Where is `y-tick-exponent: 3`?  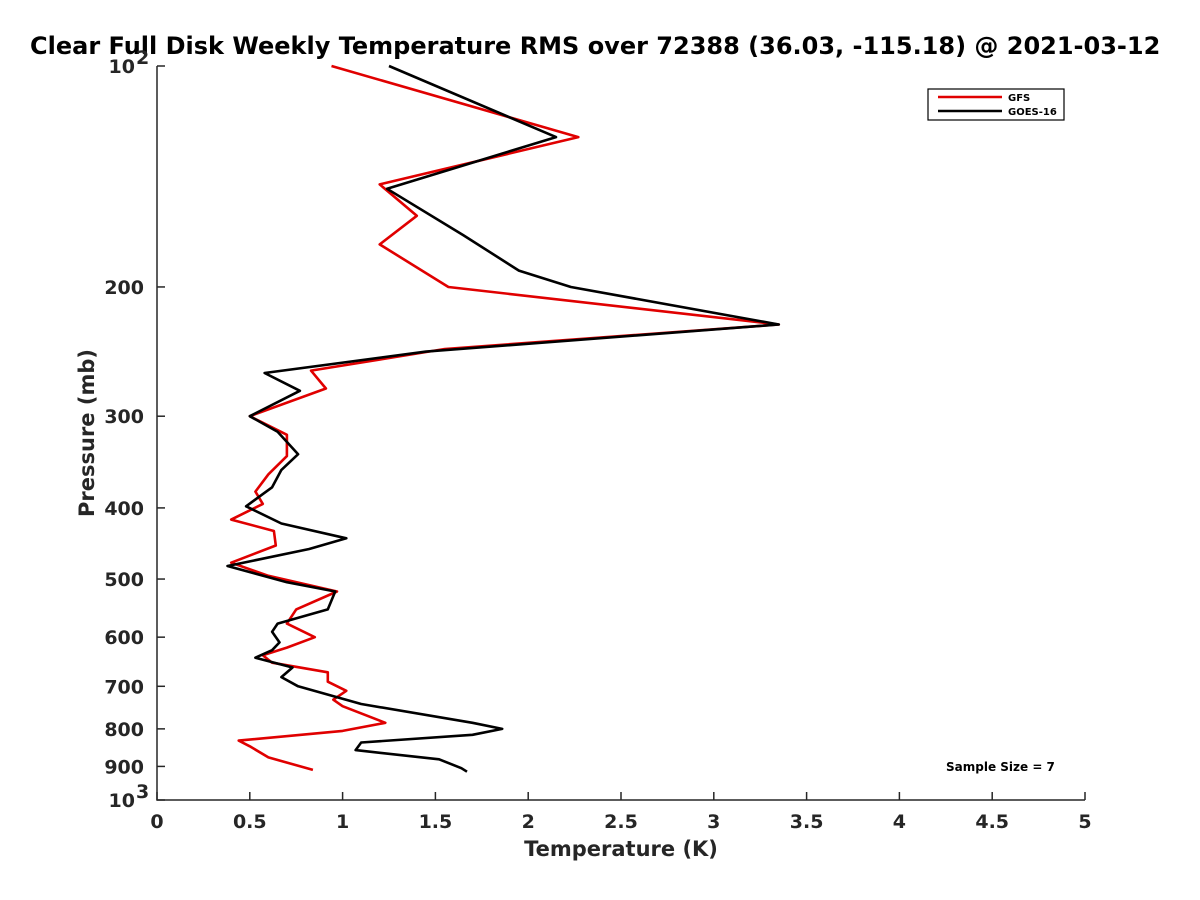
y-tick-exponent: 3 is located at coordinates (142, 792).